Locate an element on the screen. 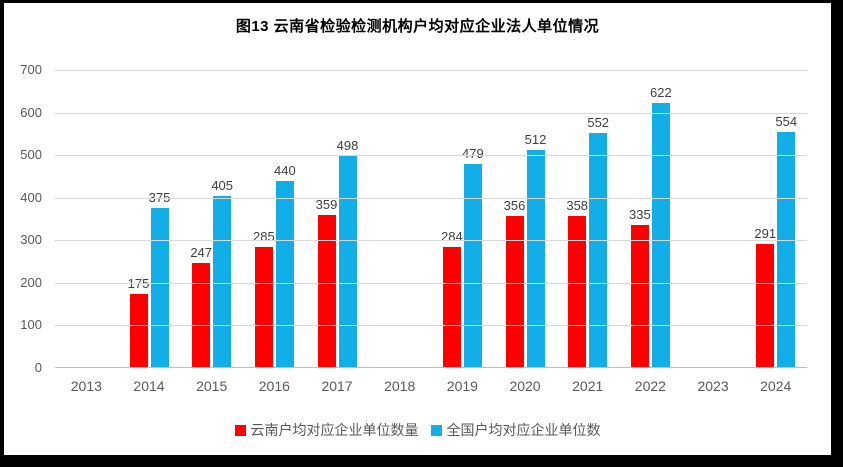  legend: 云南户均对应企业单位数量 全国户均对应企业单位数 is located at coordinates (417, 430).